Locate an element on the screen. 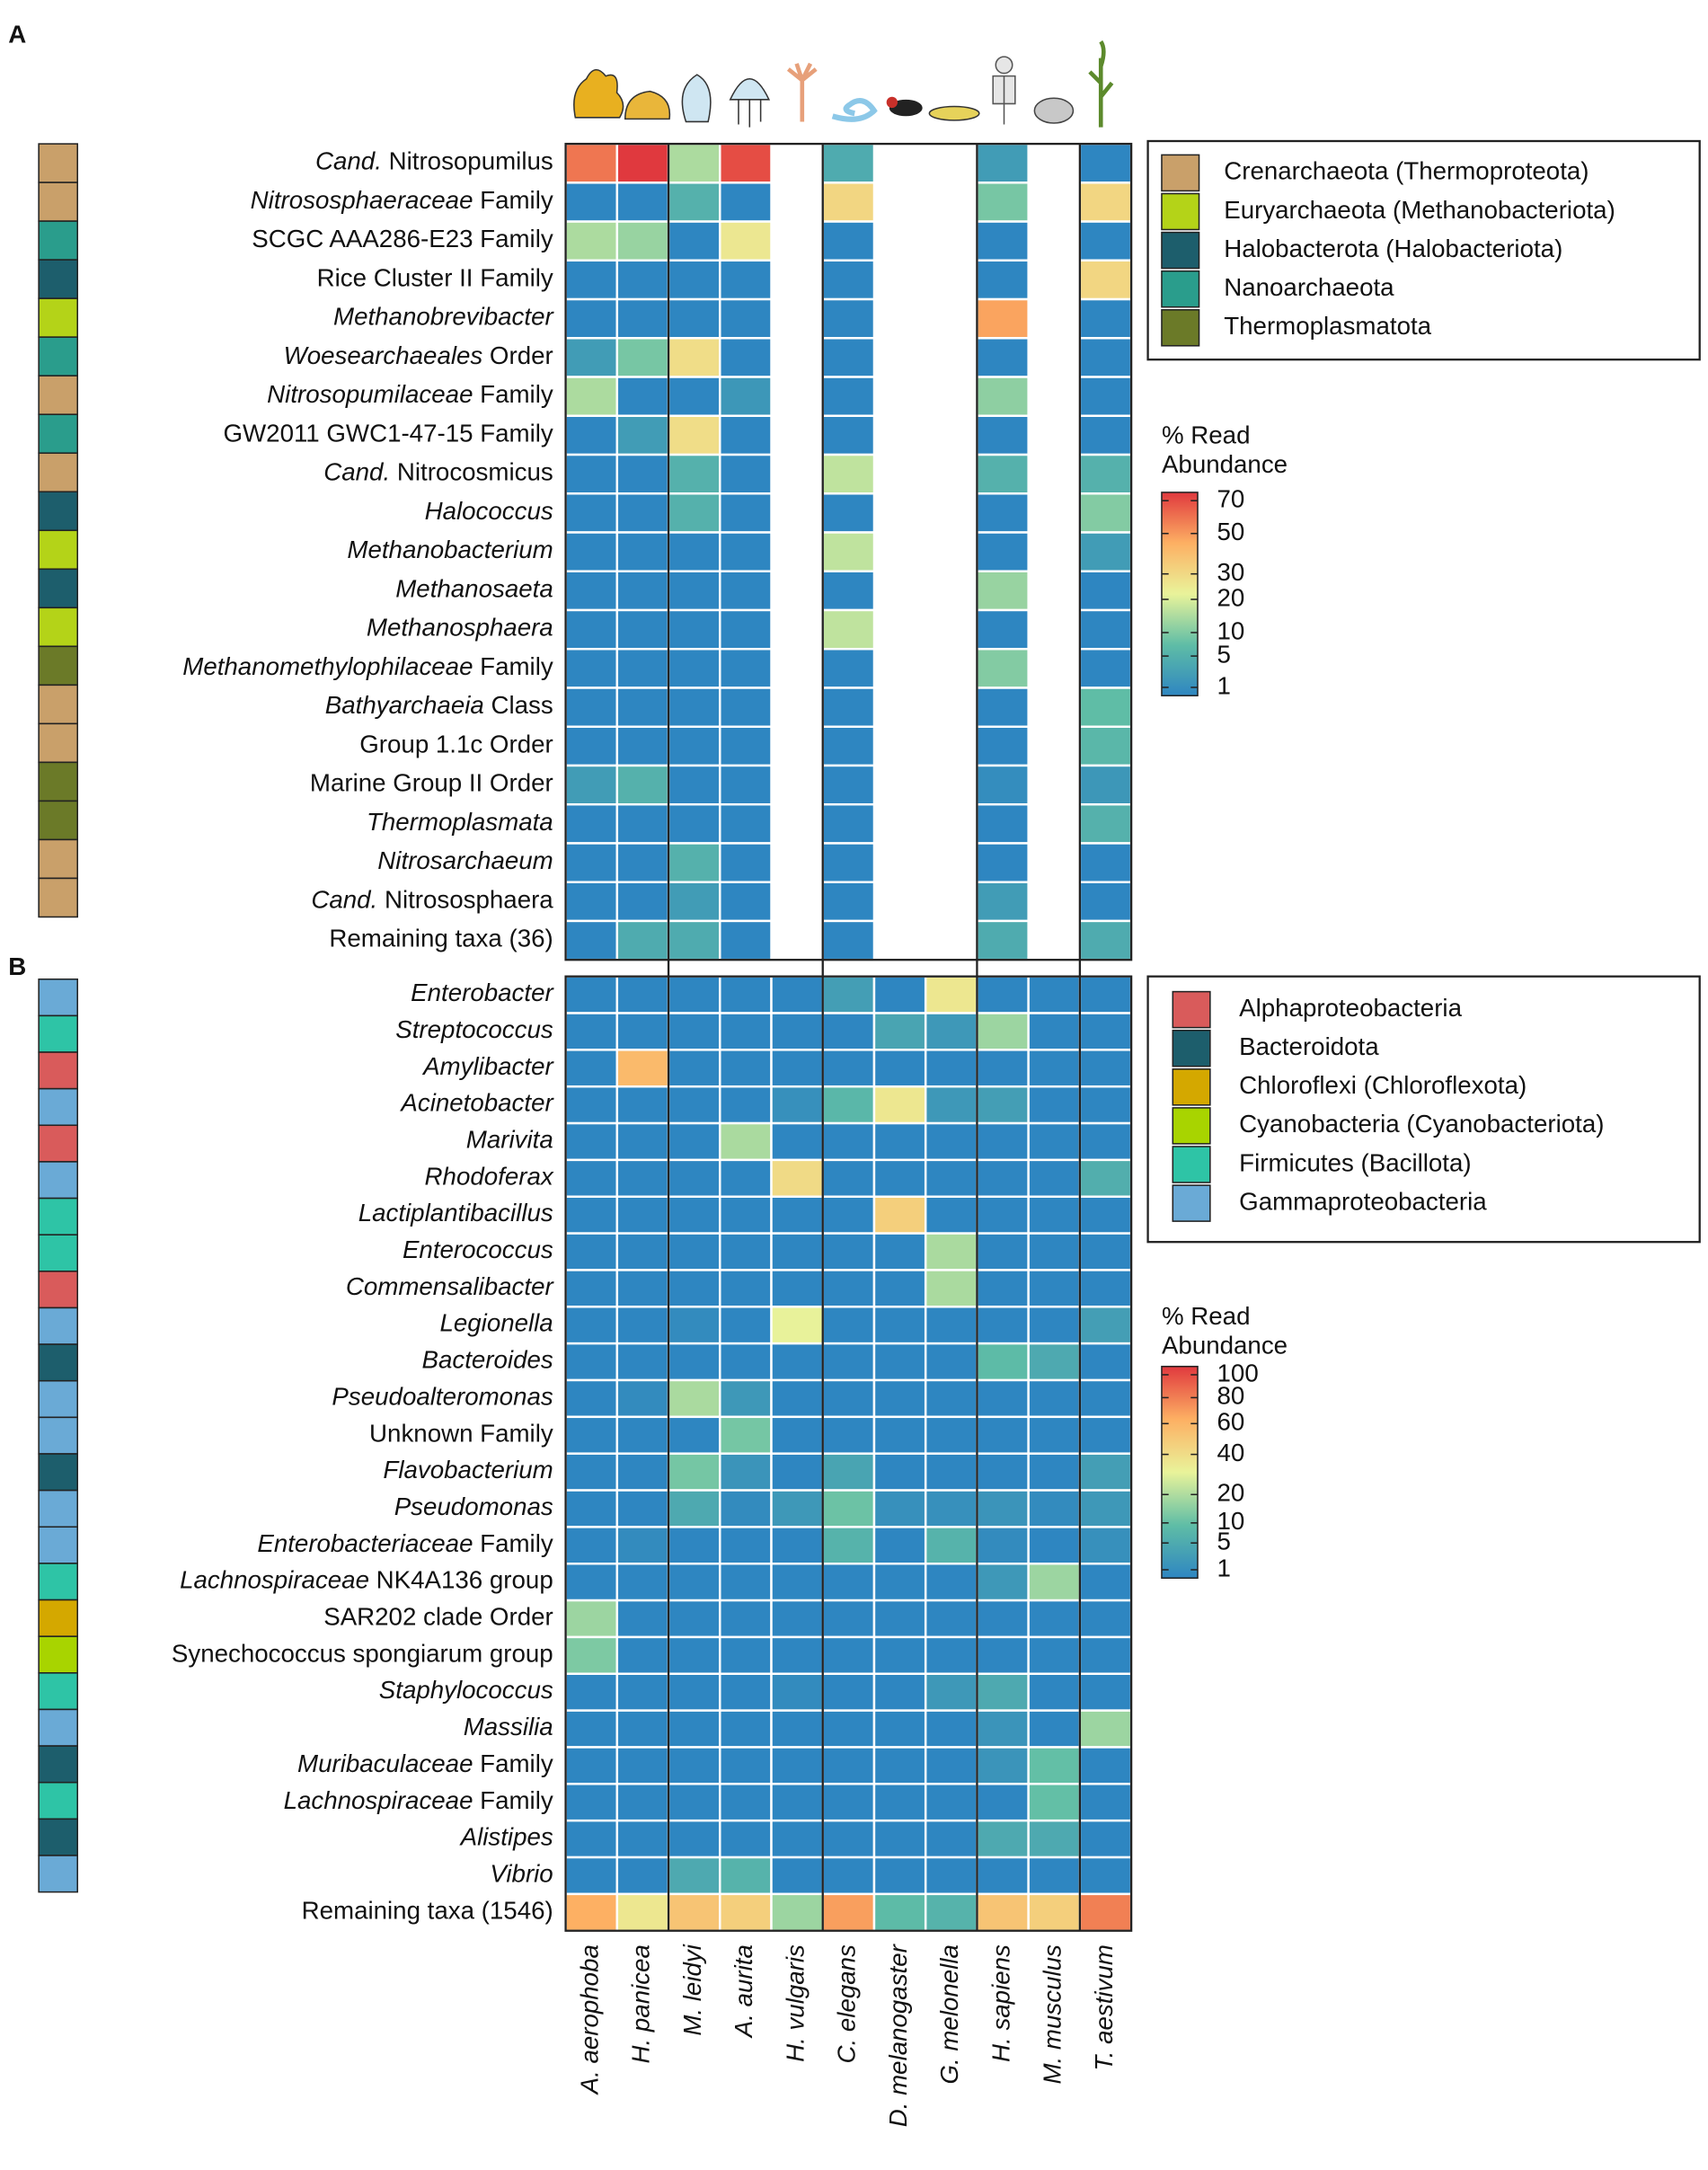  colorbar-tick-label: 5 is located at coordinates (1224, 654).